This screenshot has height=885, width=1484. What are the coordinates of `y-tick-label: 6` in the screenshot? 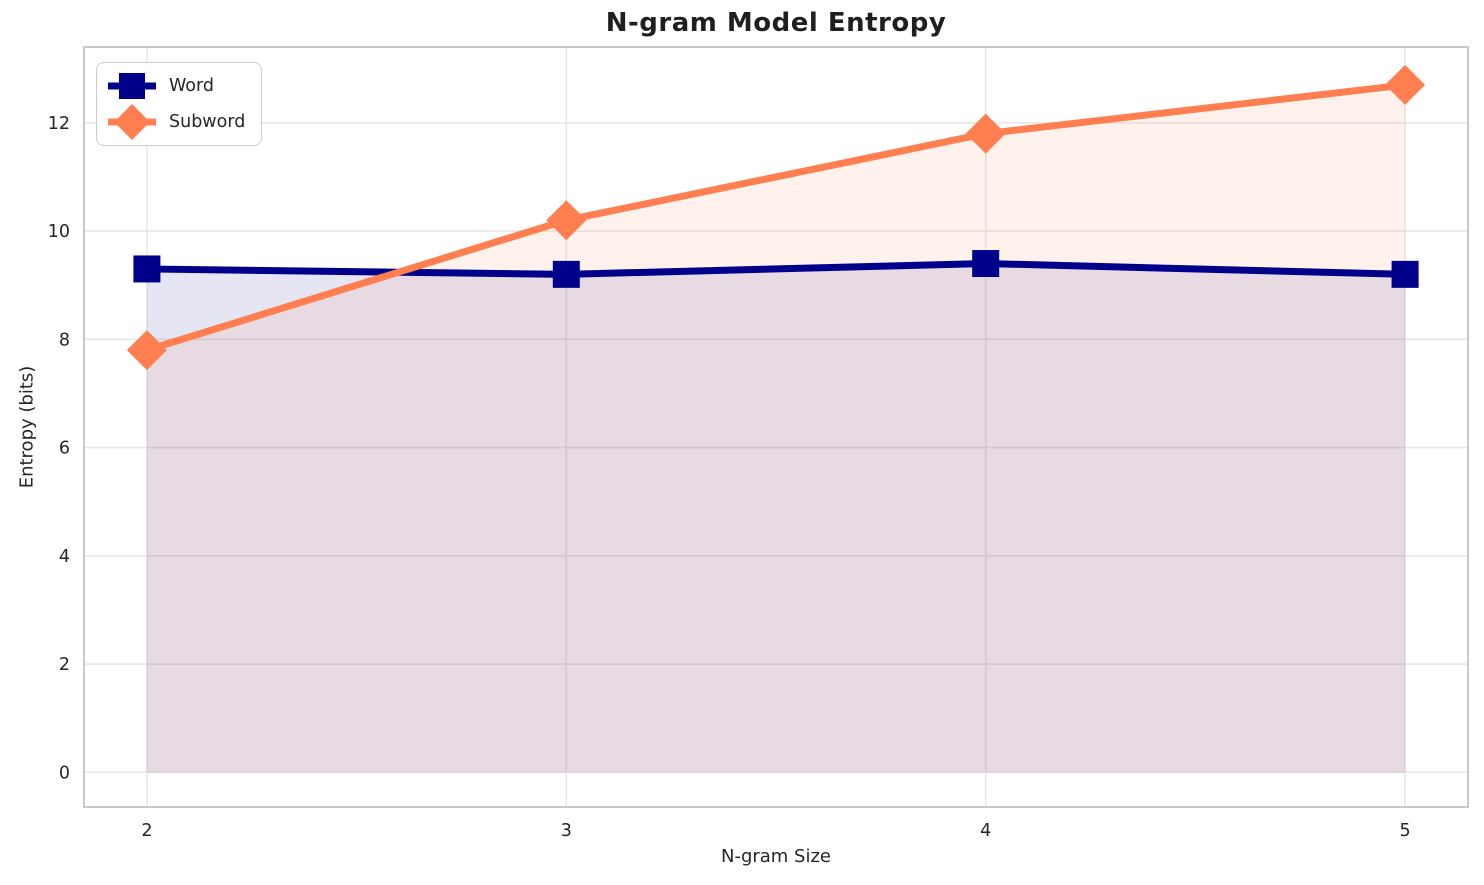 It's located at (64, 449).